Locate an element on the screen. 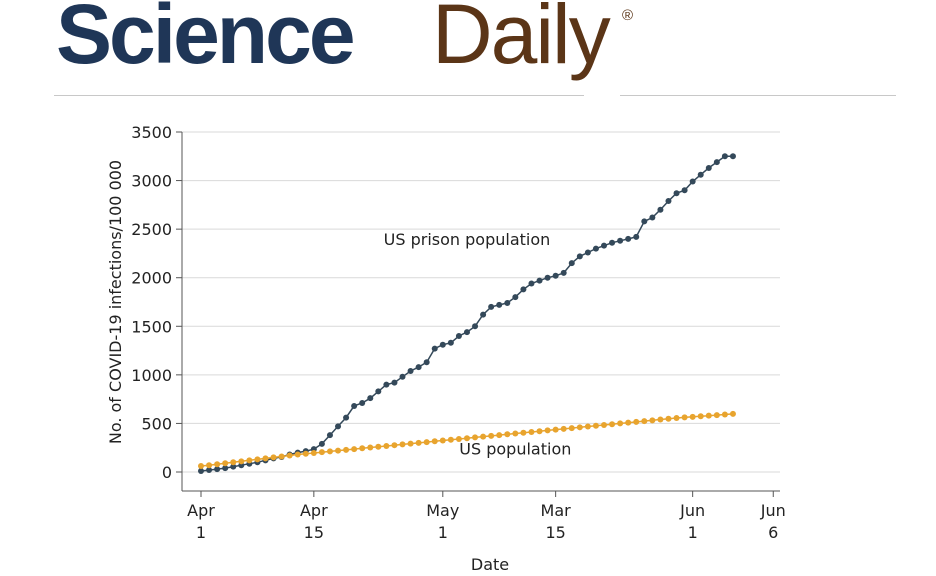 This screenshot has height=576, width=936. logo-daily-text: Daily is located at coordinates (521, 40).